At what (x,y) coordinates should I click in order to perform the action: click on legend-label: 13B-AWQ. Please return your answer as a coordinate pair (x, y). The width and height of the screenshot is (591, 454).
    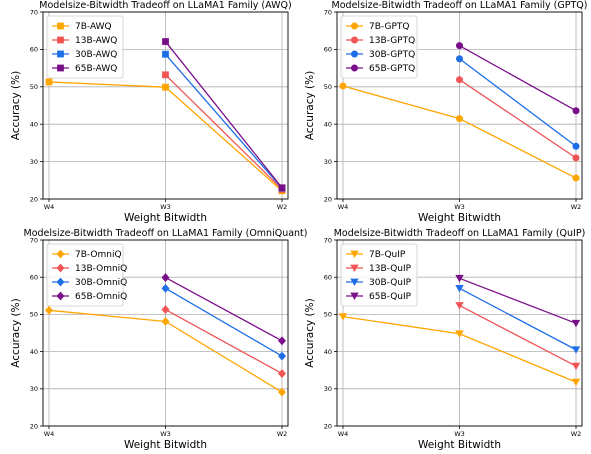
    Looking at the image, I should click on (96, 41).